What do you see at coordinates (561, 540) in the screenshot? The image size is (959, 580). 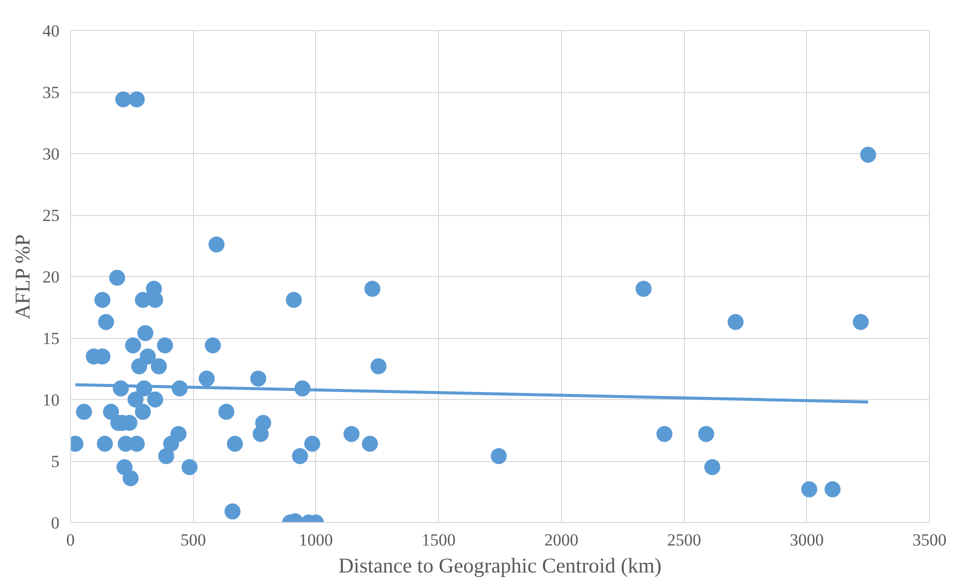 I see `x-tick-label: 2000` at bounding box center [561, 540].